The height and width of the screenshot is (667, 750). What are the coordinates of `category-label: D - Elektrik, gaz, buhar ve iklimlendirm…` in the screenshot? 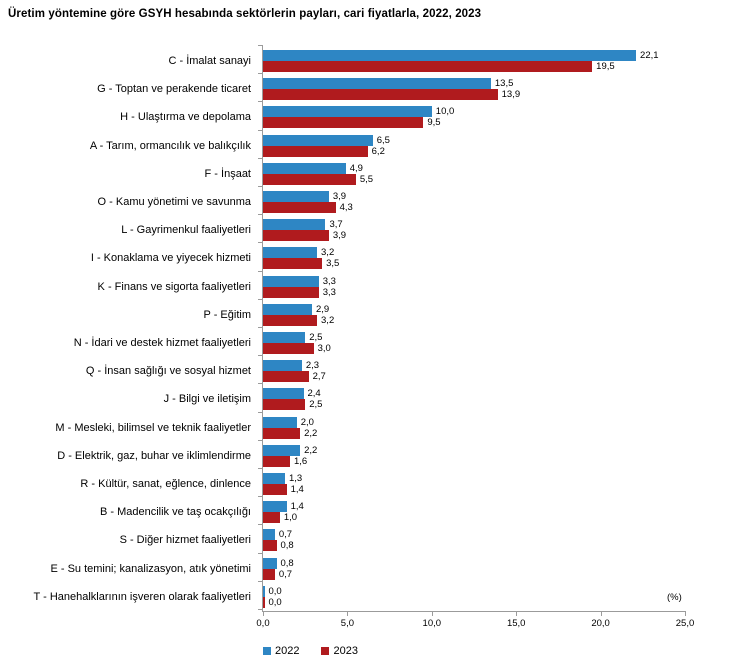 It's located at (154, 455).